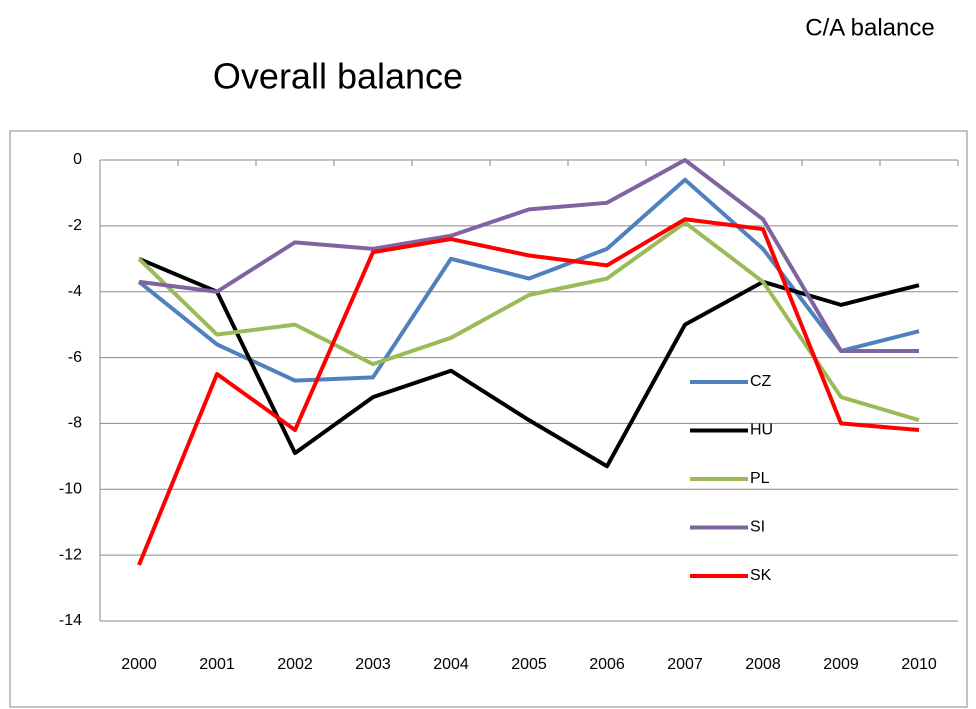  What do you see at coordinates (77, 159) in the screenshot?
I see `y-tick-label: 0` at bounding box center [77, 159].